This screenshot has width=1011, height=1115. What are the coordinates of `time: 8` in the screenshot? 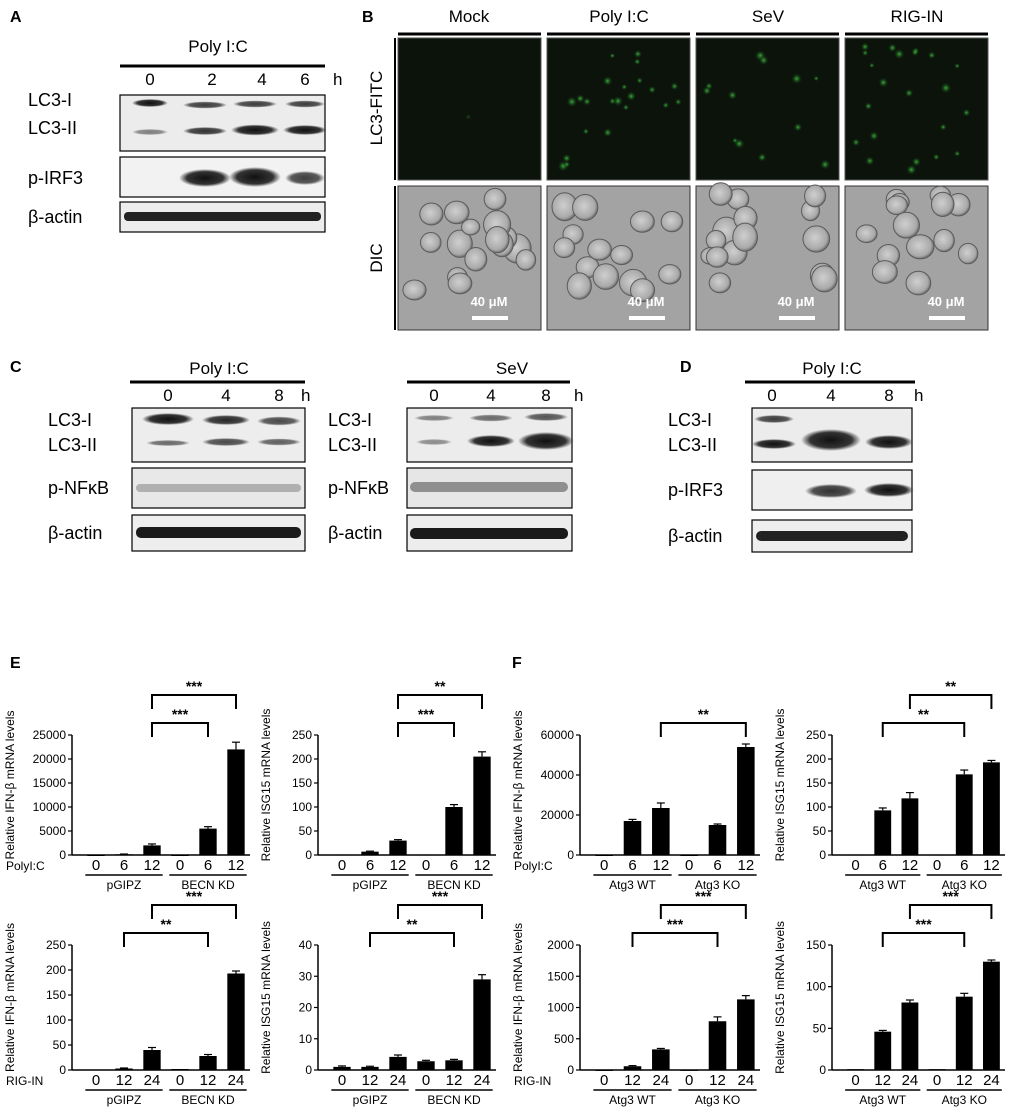 It's located at (278, 395).